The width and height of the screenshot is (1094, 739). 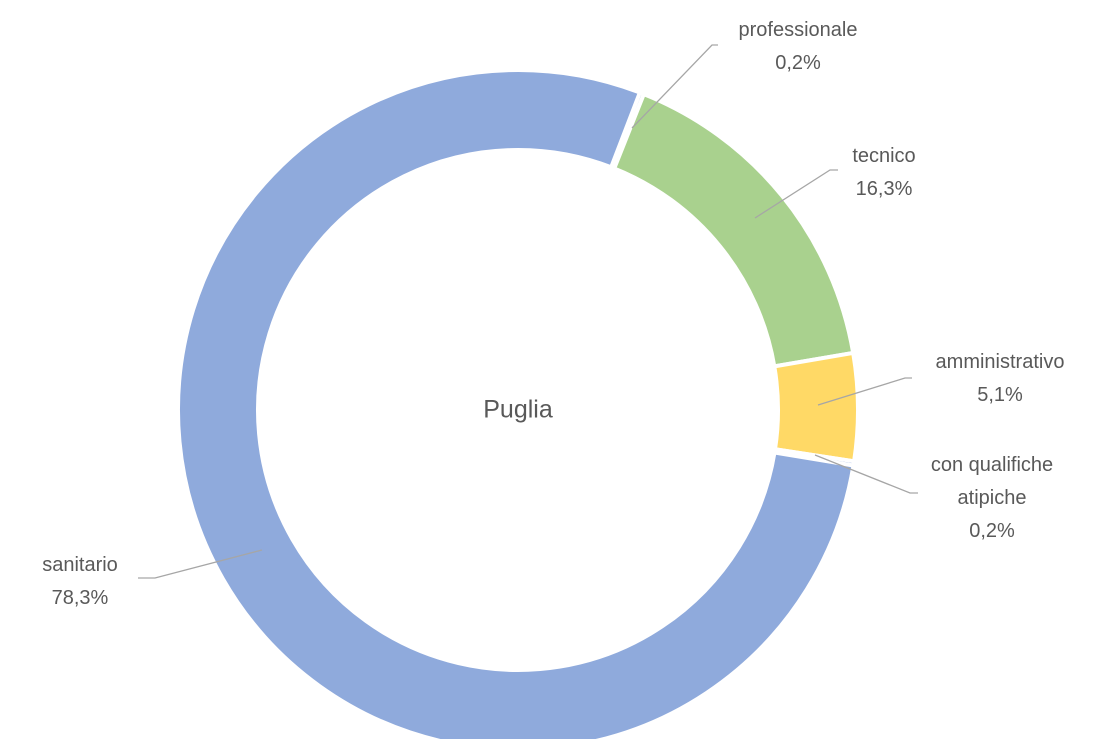 I want to click on category-label: con qualifiche atipiche, so click(x=992, y=481).